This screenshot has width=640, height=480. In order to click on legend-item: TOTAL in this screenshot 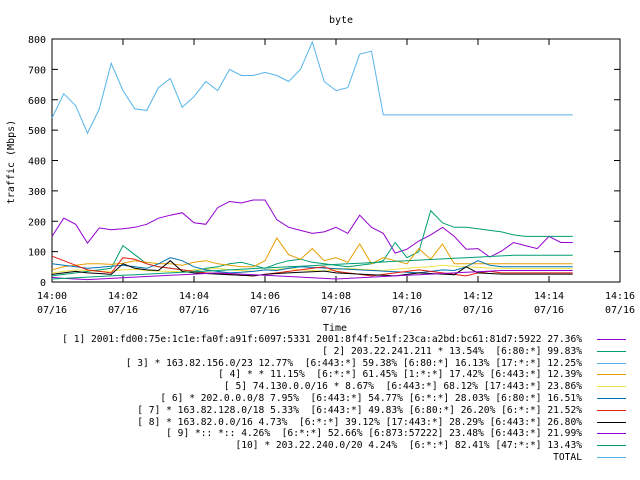, I will do `click(320, 457)`.